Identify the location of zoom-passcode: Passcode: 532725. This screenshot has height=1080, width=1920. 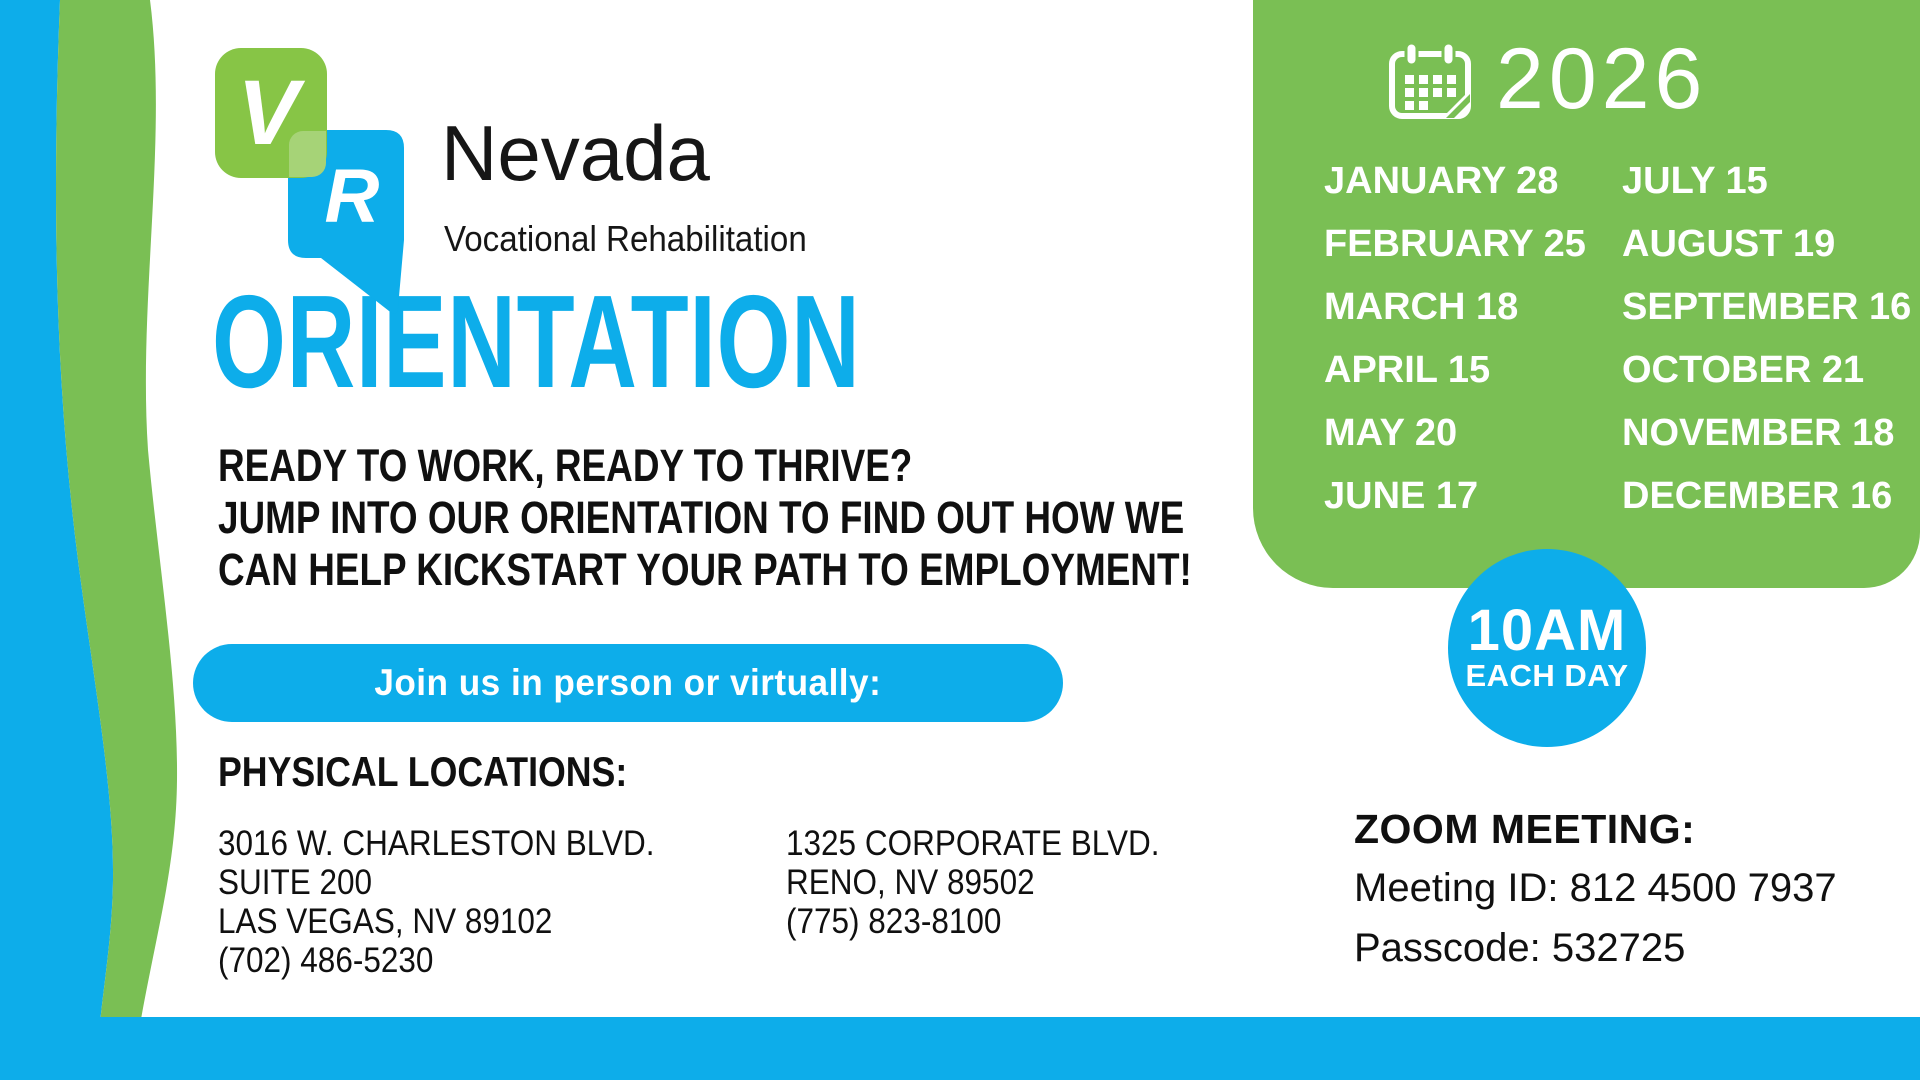
(1520, 948).